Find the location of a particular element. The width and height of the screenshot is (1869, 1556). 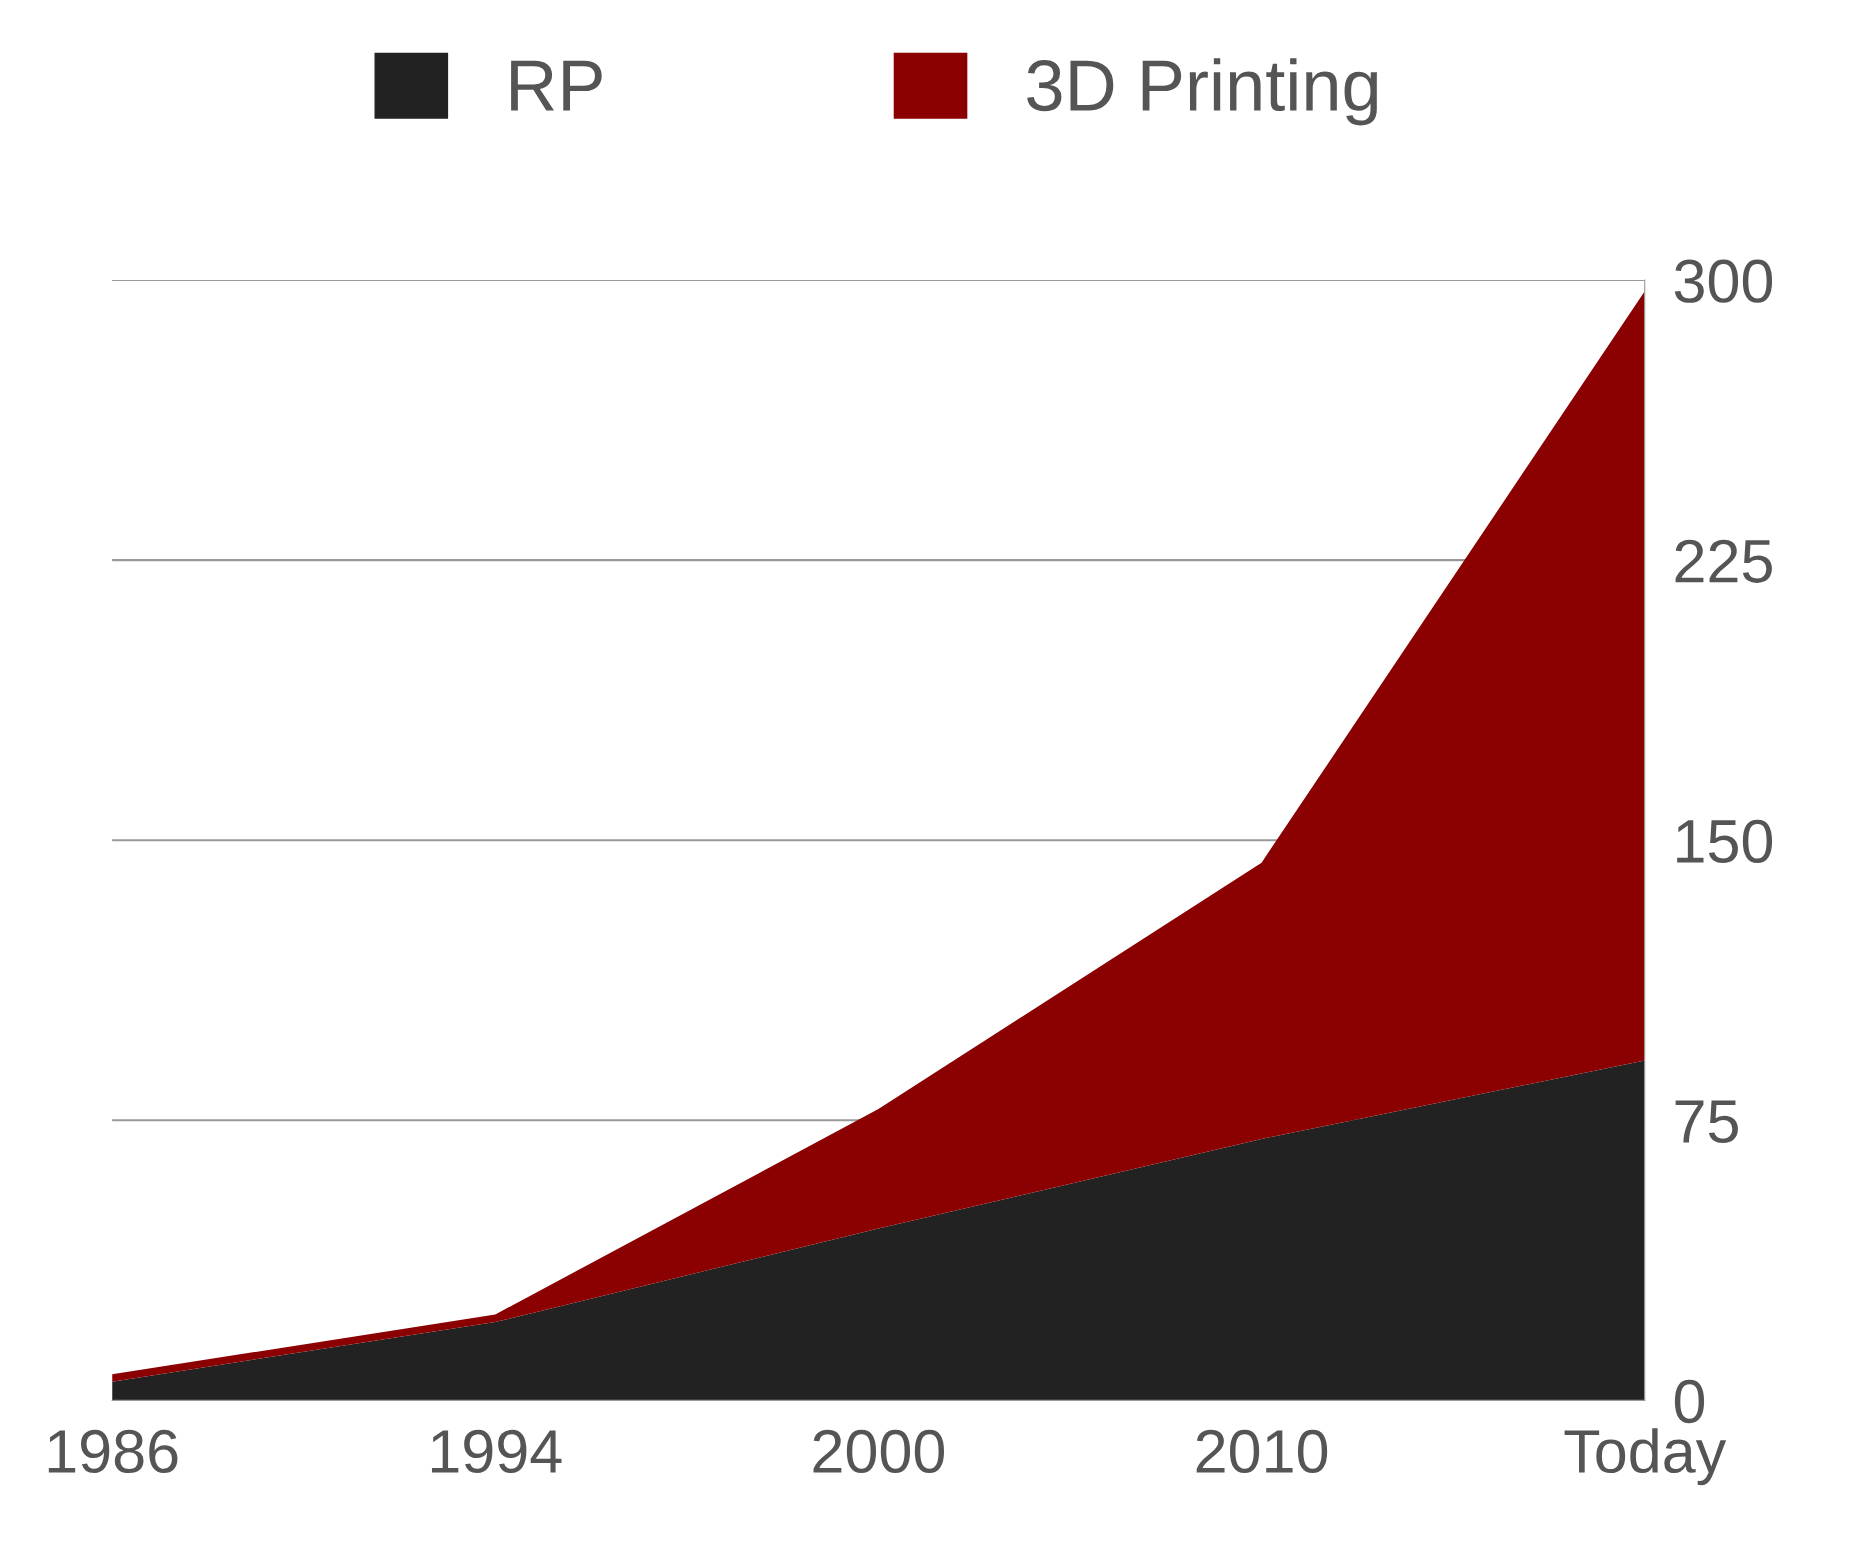

legend-label: RP is located at coordinates (556, 85).